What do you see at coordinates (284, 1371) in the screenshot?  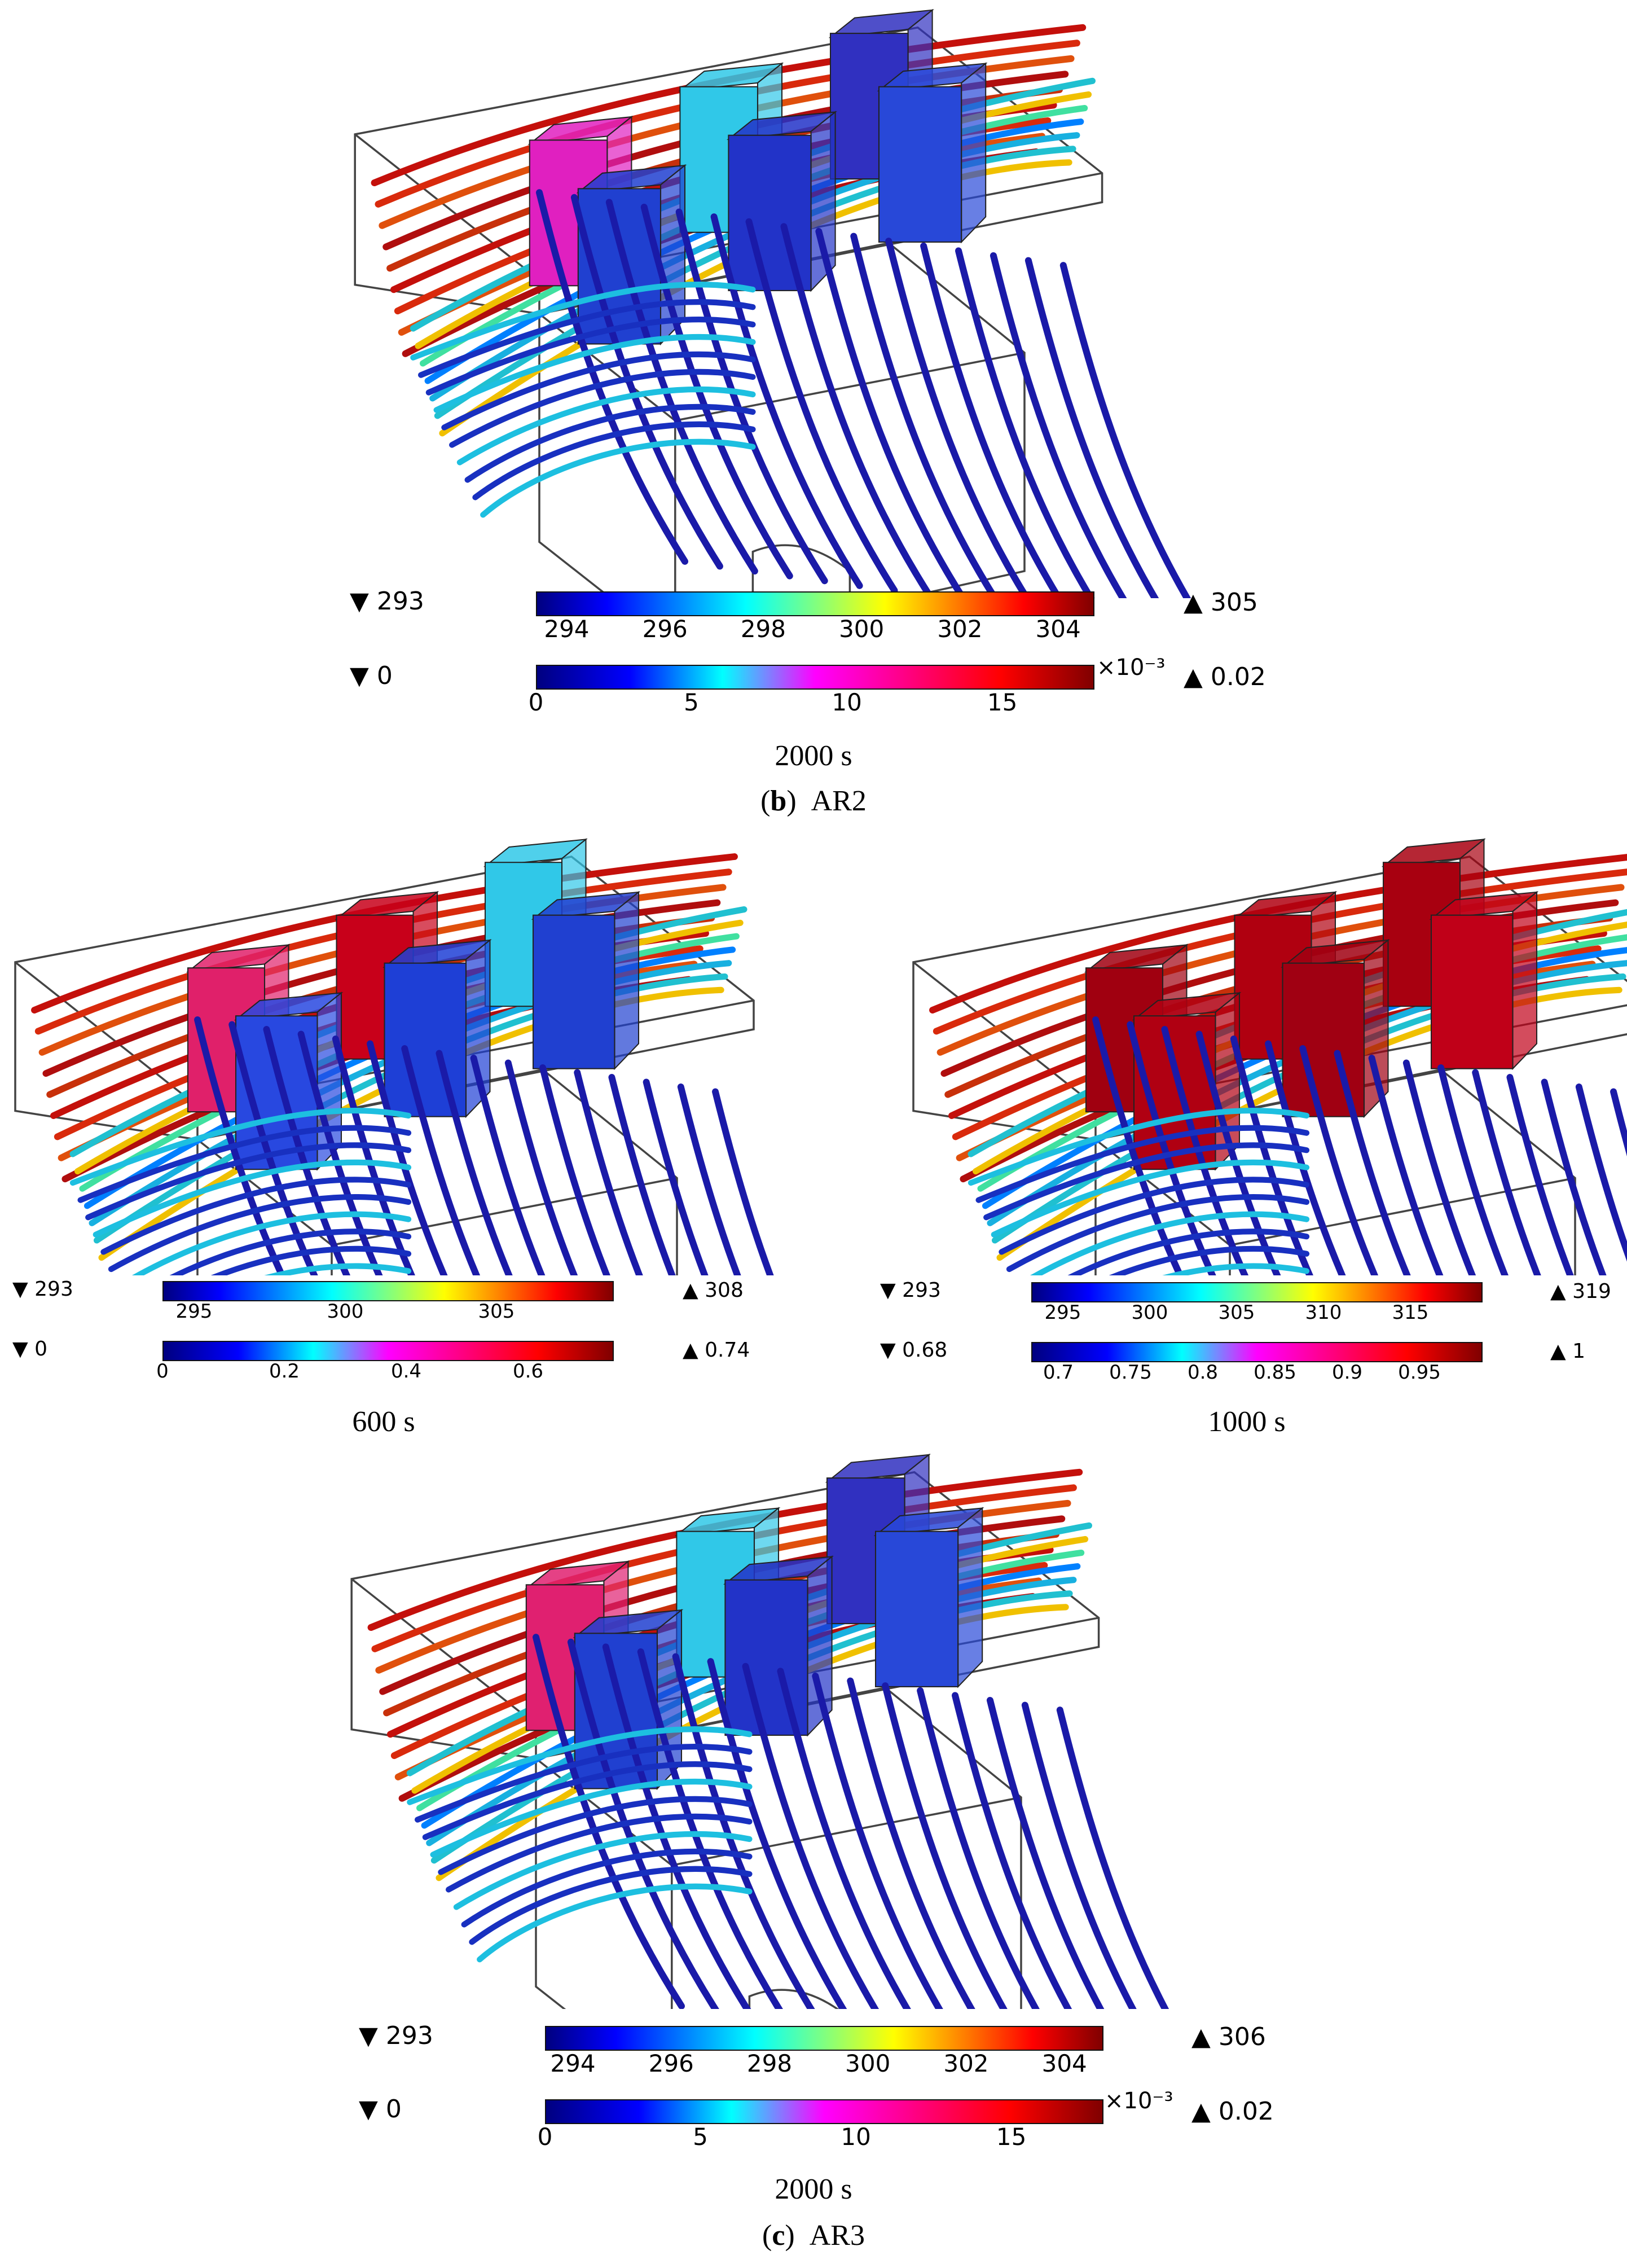 I see `tick-label: 0.2` at bounding box center [284, 1371].